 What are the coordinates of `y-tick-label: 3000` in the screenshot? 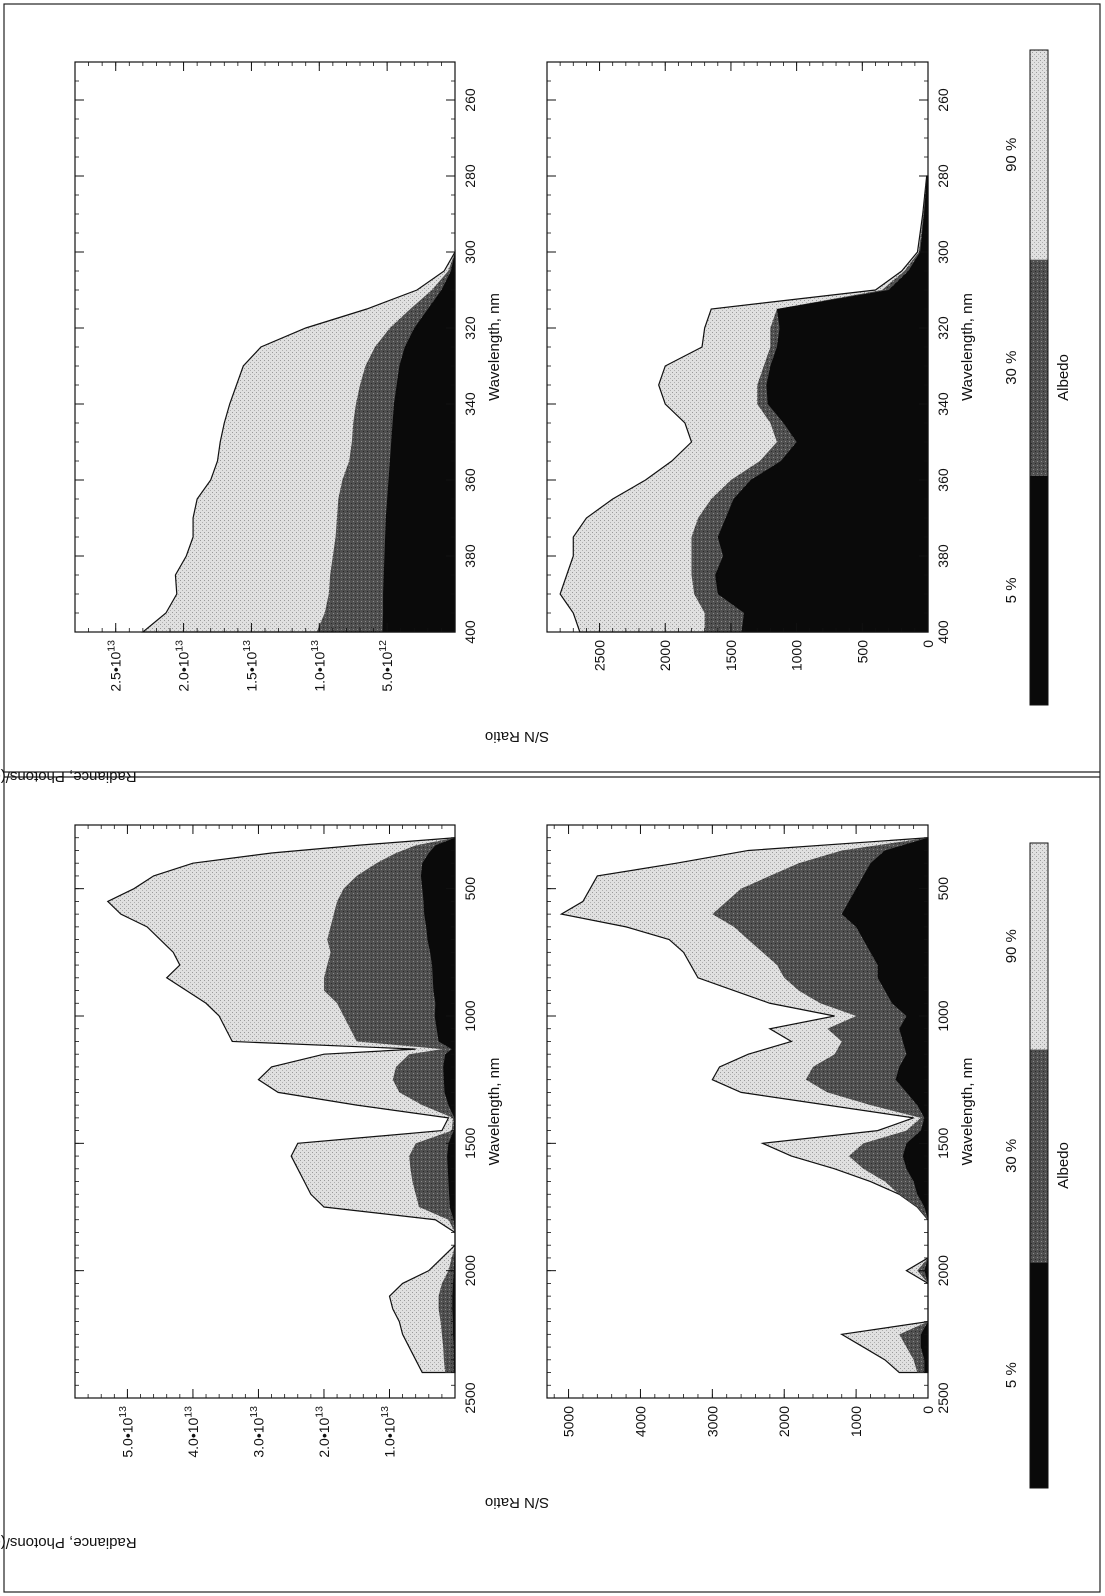 It's located at (712, 1421).